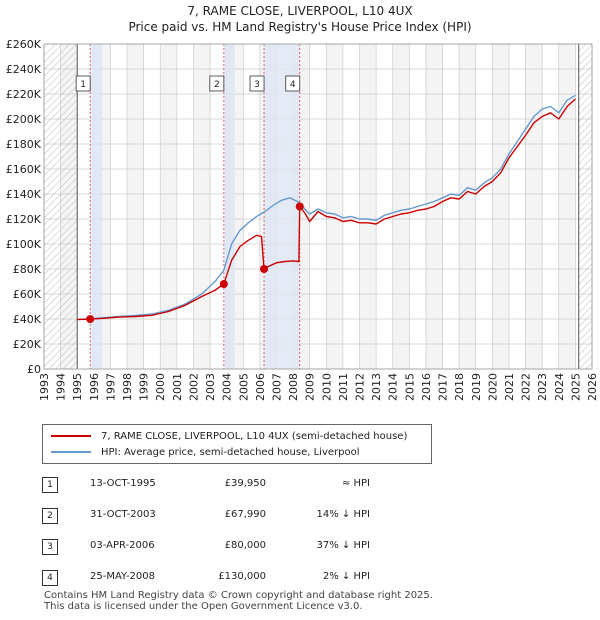 Image resolution: width=600 pixels, height=620 pixels. What do you see at coordinates (276, 387) in the screenshot?
I see `x-tick-label: 2007` at bounding box center [276, 387].